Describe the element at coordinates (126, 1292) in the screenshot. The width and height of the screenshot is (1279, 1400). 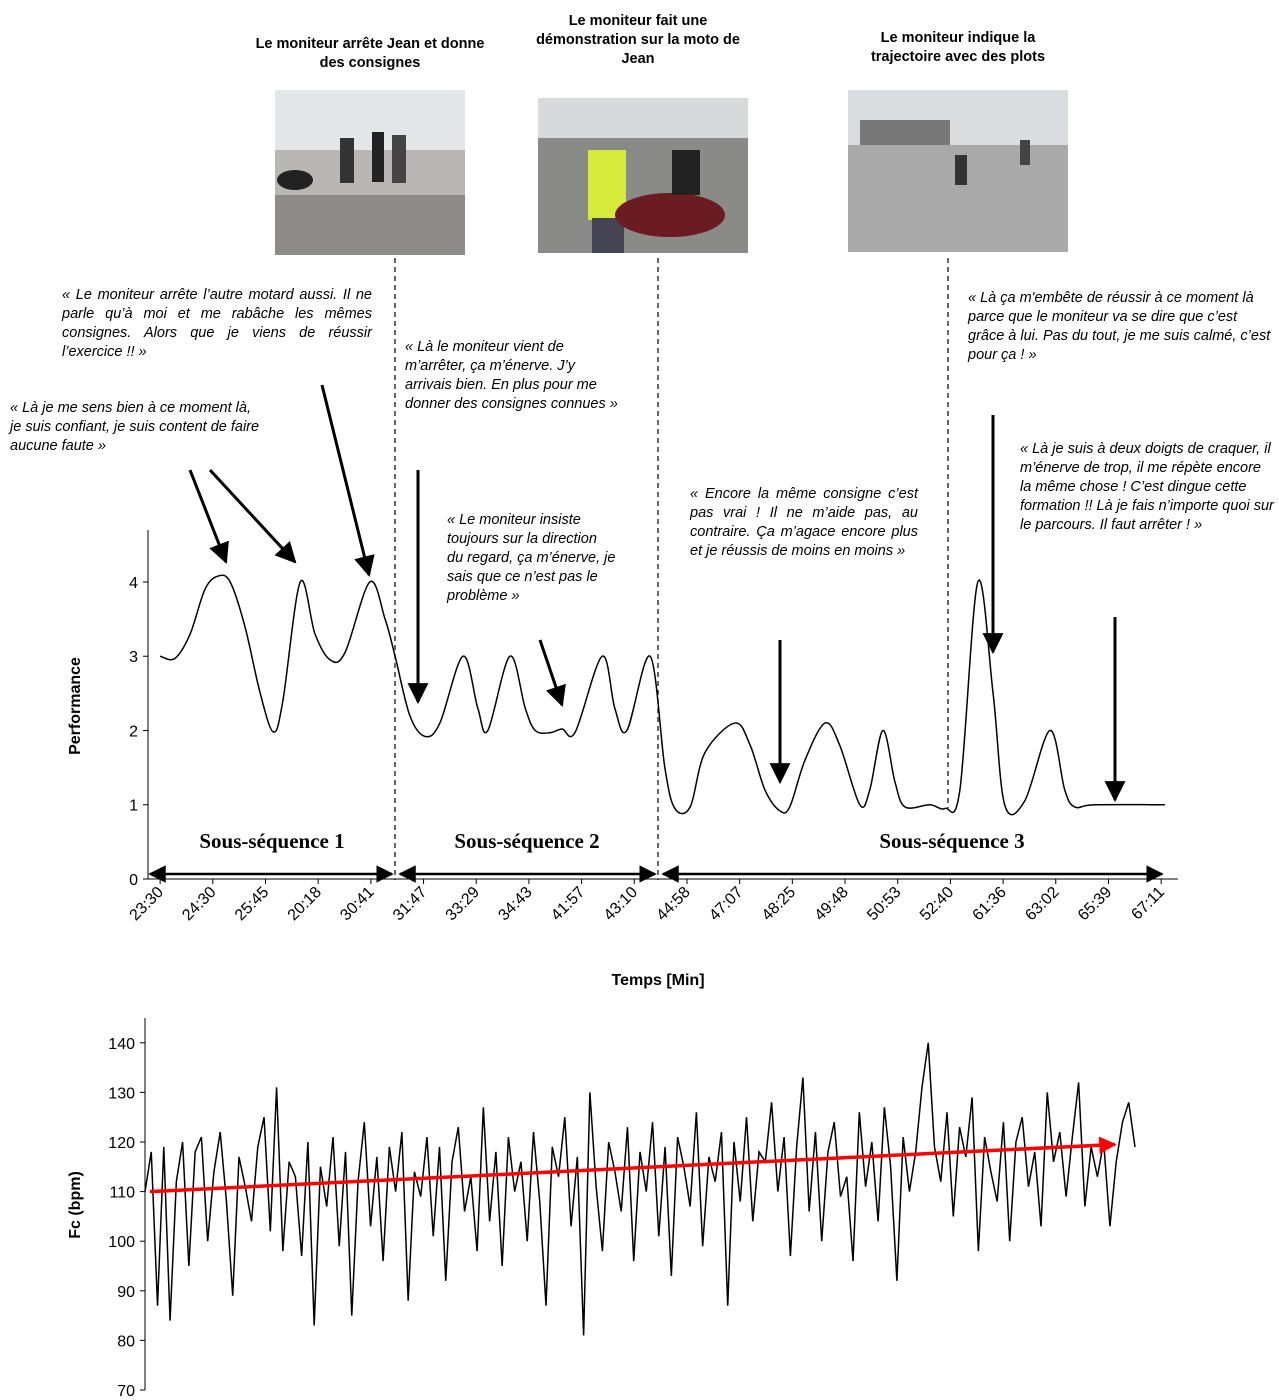
I see `y-tick-label: 90` at that location.